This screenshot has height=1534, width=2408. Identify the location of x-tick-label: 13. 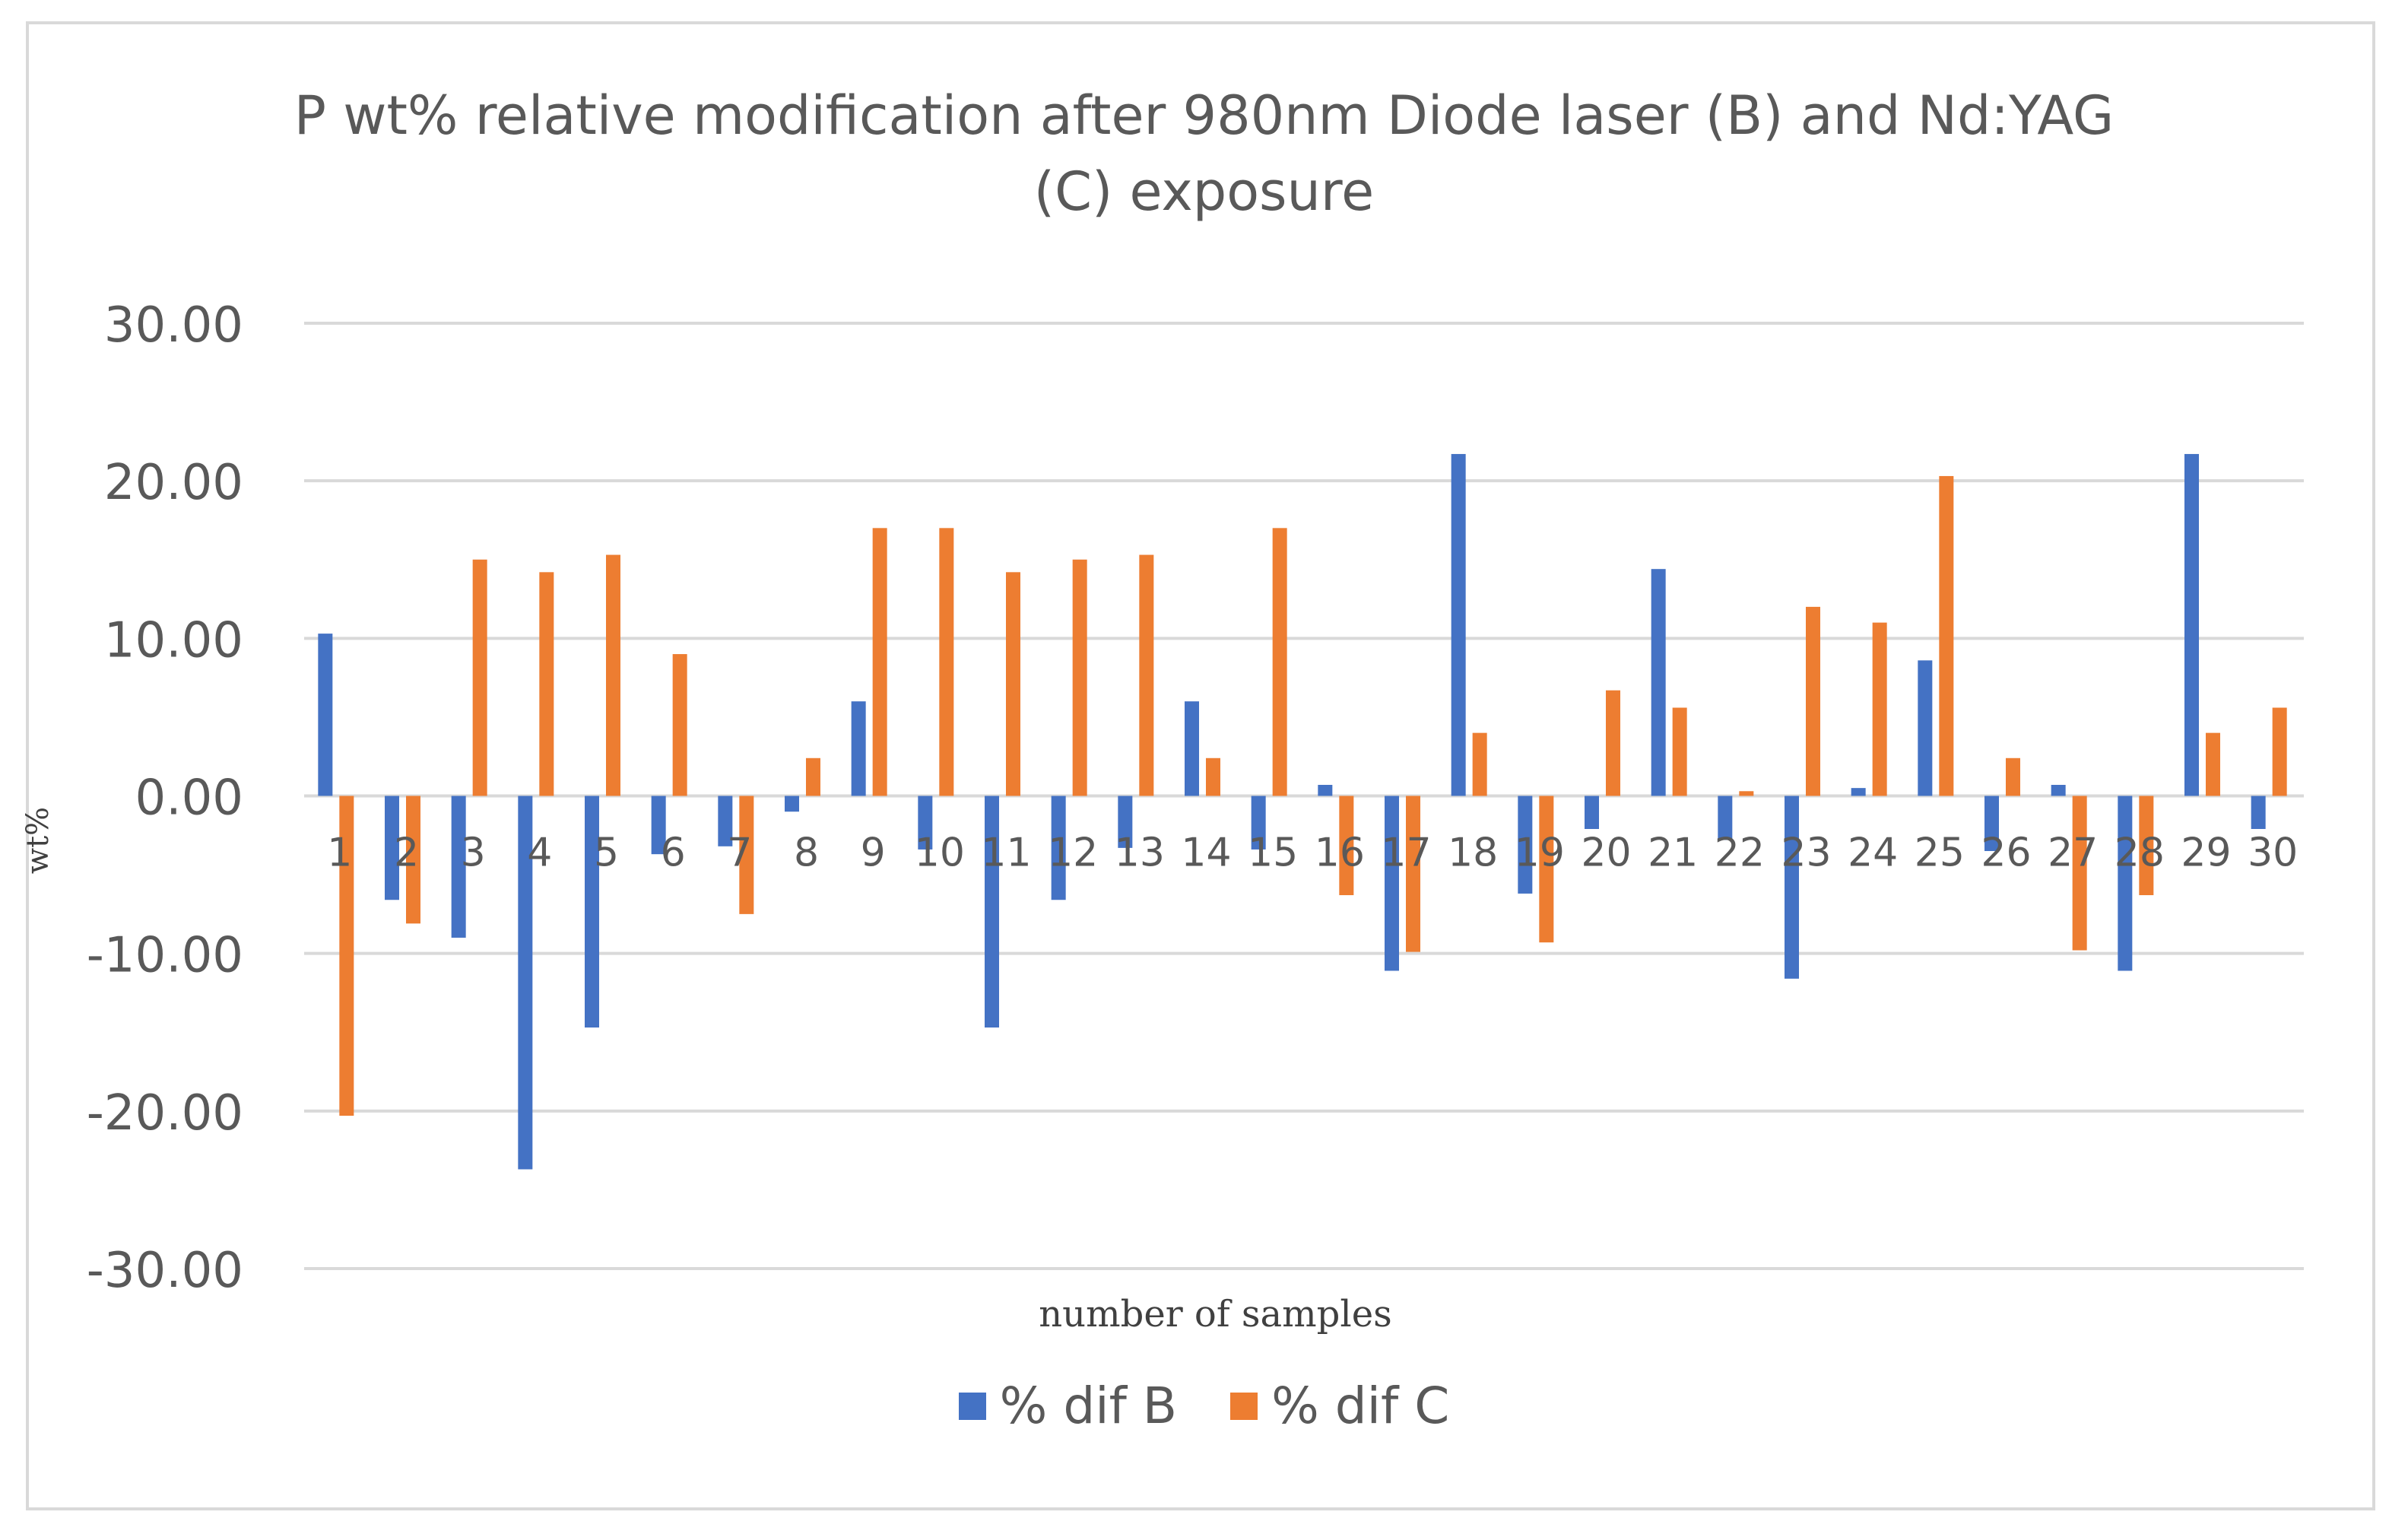
(1140, 853).